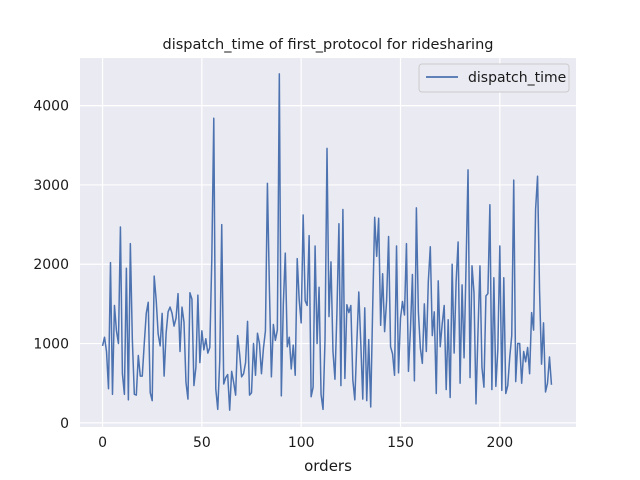 Image resolution: width=640 pixels, height=480 pixels. What do you see at coordinates (301, 443) in the screenshot?
I see `x-tick-label: 100` at bounding box center [301, 443].